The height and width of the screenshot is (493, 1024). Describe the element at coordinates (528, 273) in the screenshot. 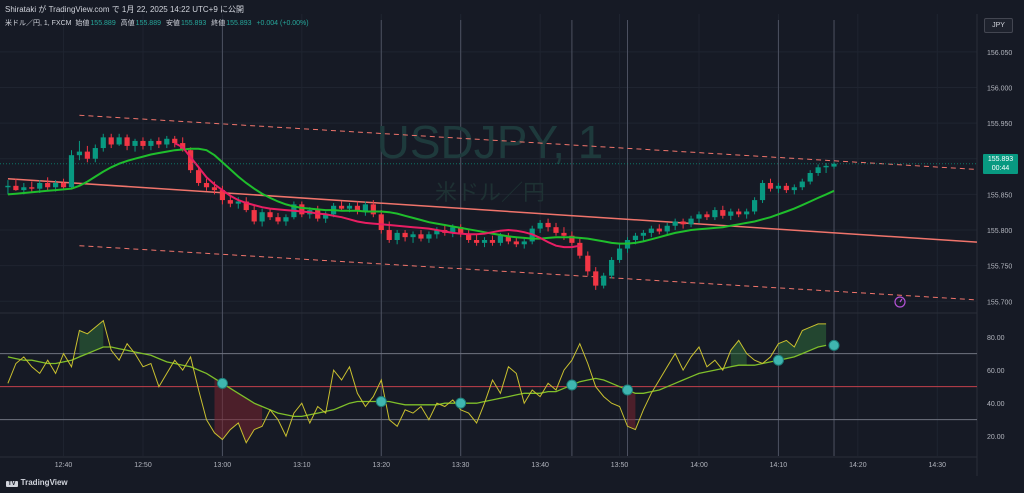

I see `channel-lower-line` at that location.